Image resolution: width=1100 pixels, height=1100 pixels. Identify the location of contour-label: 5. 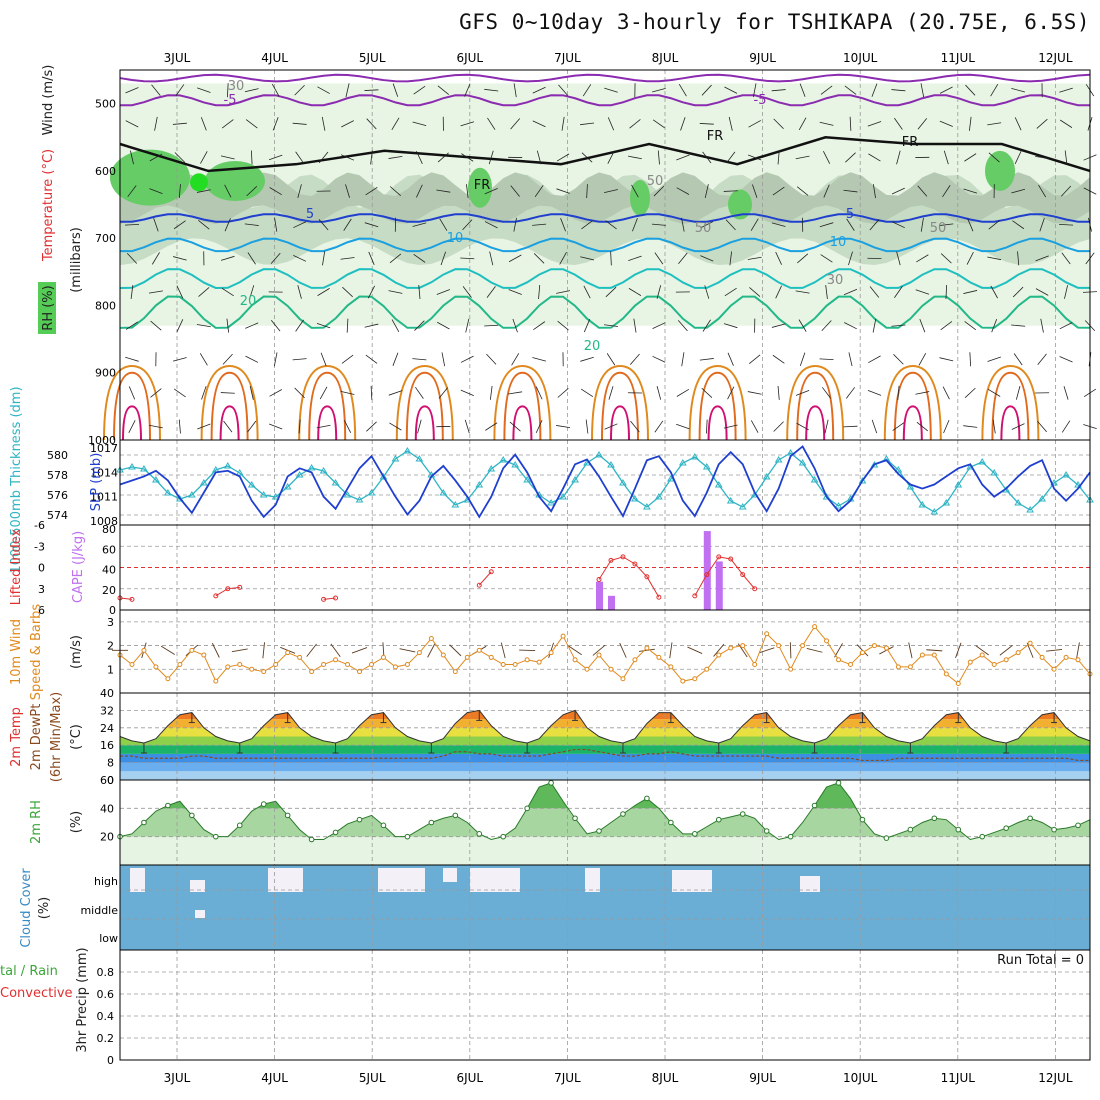
(310, 214).